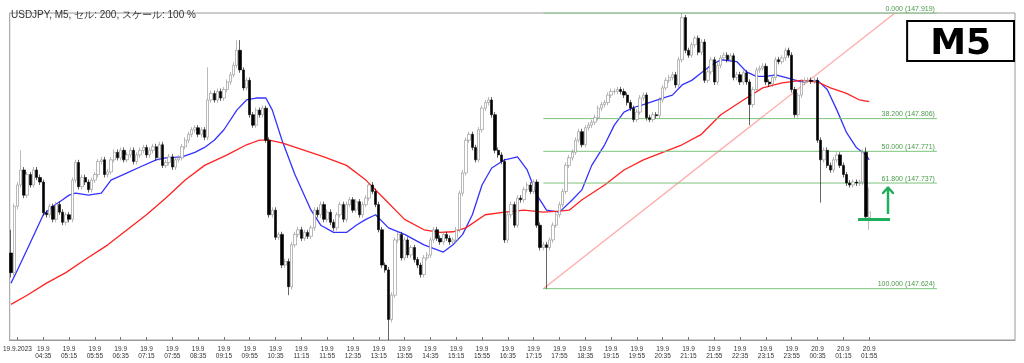 The image size is (1024, 363). I want to click on chart-title: USDJPY, M5, セル: 200, スケール: 100 %, so click(103, 14).